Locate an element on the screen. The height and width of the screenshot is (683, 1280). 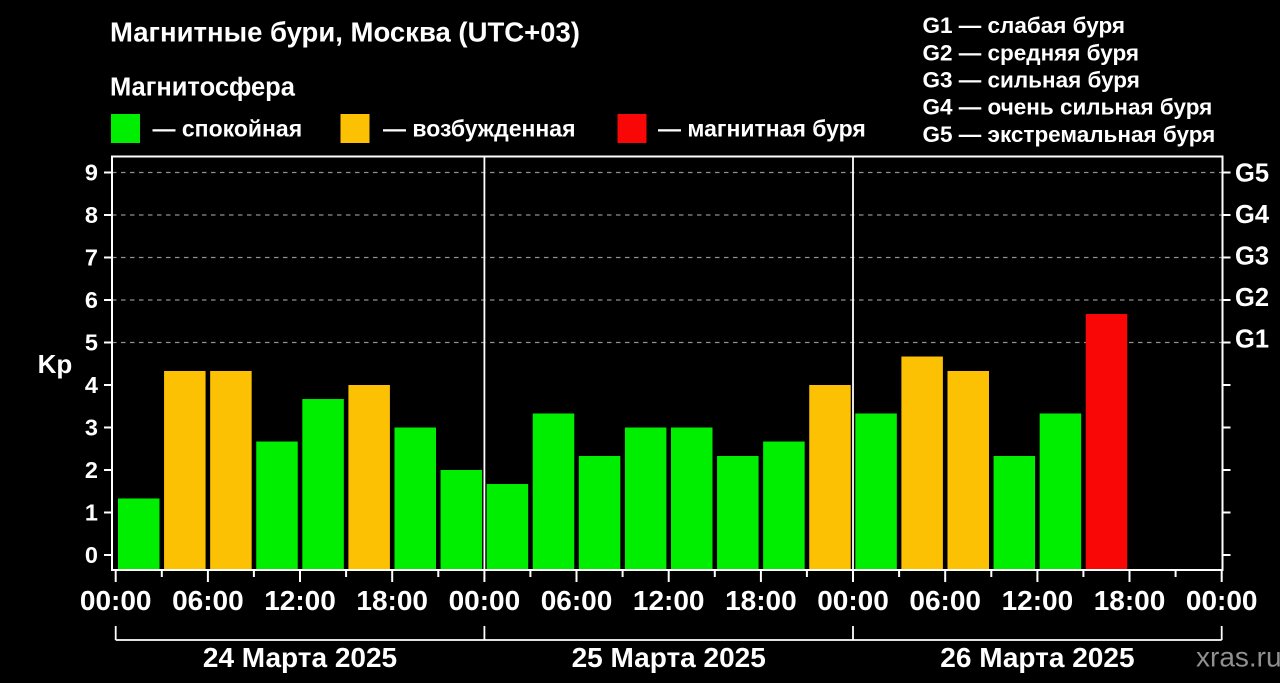
svg-text: G2 is located at coordinates (1252, 298).